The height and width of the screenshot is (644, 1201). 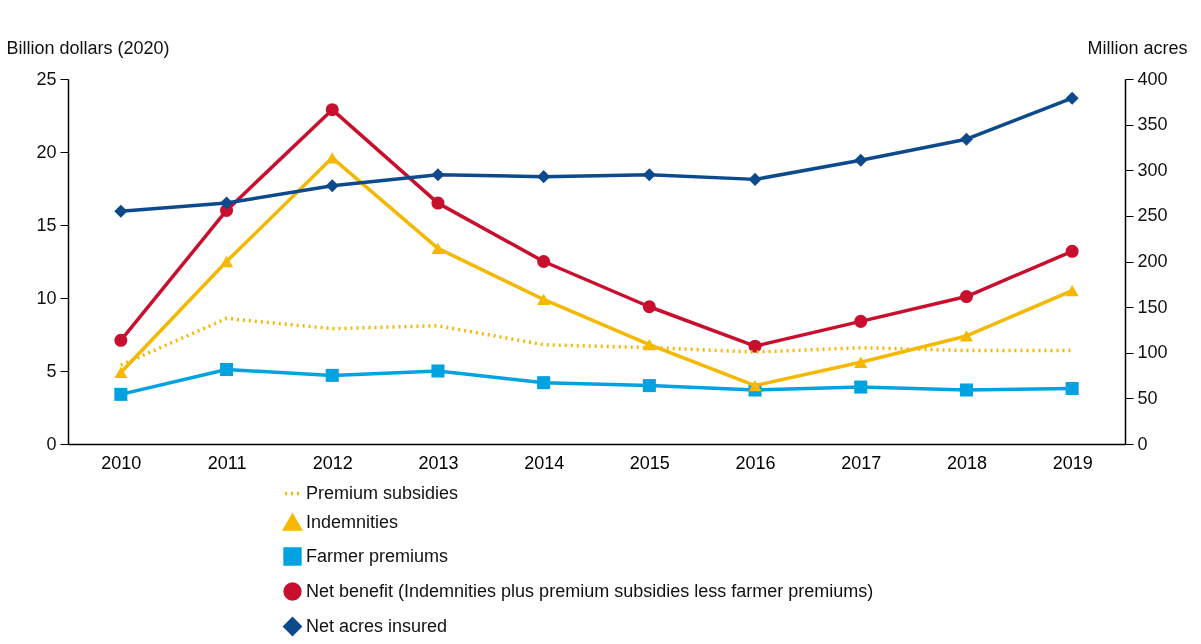 What do you see at coordinates (227, 462) in the screenshot?
I see `x-tick-label: 2011` at bounding box center [227, 462].